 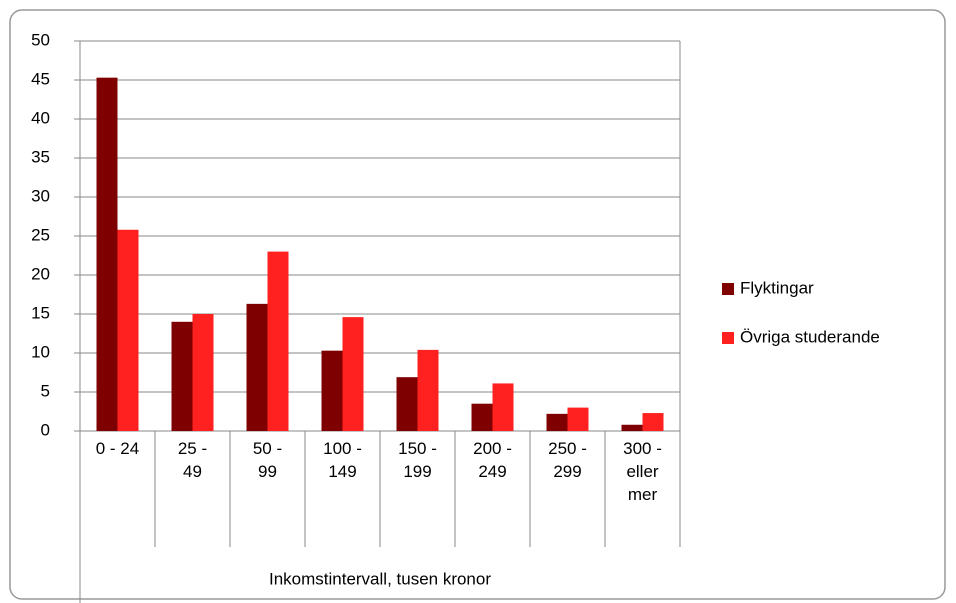 I want to click on x-tick-label-box: 0 - 24, so click(x=117, y=448).